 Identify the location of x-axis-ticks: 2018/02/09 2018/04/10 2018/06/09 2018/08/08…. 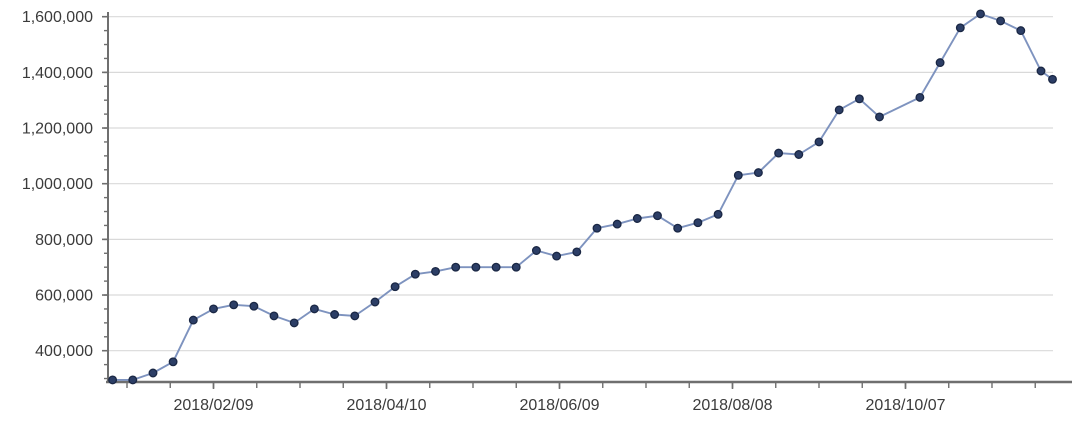
(581, 398).